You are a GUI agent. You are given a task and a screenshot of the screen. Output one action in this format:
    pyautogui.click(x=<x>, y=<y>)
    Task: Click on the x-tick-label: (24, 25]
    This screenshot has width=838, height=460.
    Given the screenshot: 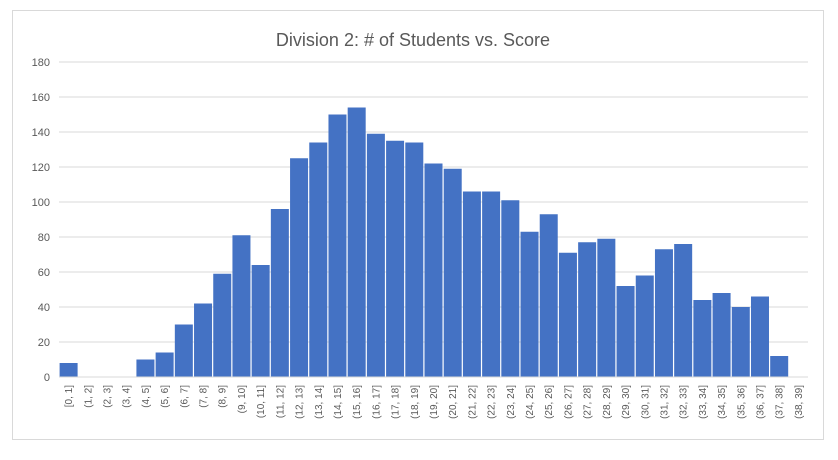 What is the action you would take?
    pyautogui.click(x=530, y=402)
    